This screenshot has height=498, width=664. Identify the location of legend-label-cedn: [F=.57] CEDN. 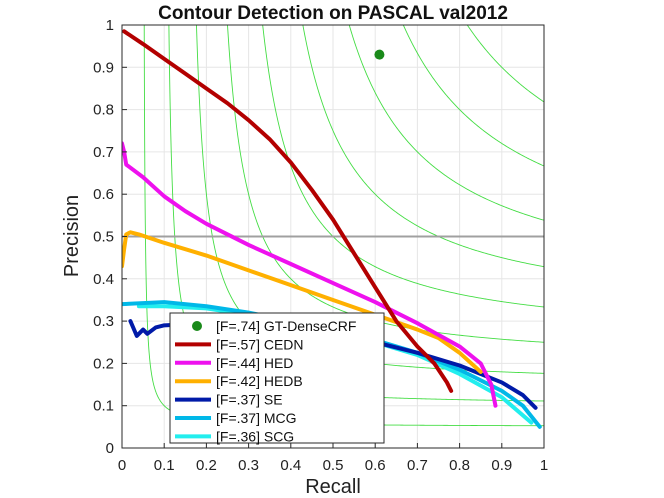
(260, 344).